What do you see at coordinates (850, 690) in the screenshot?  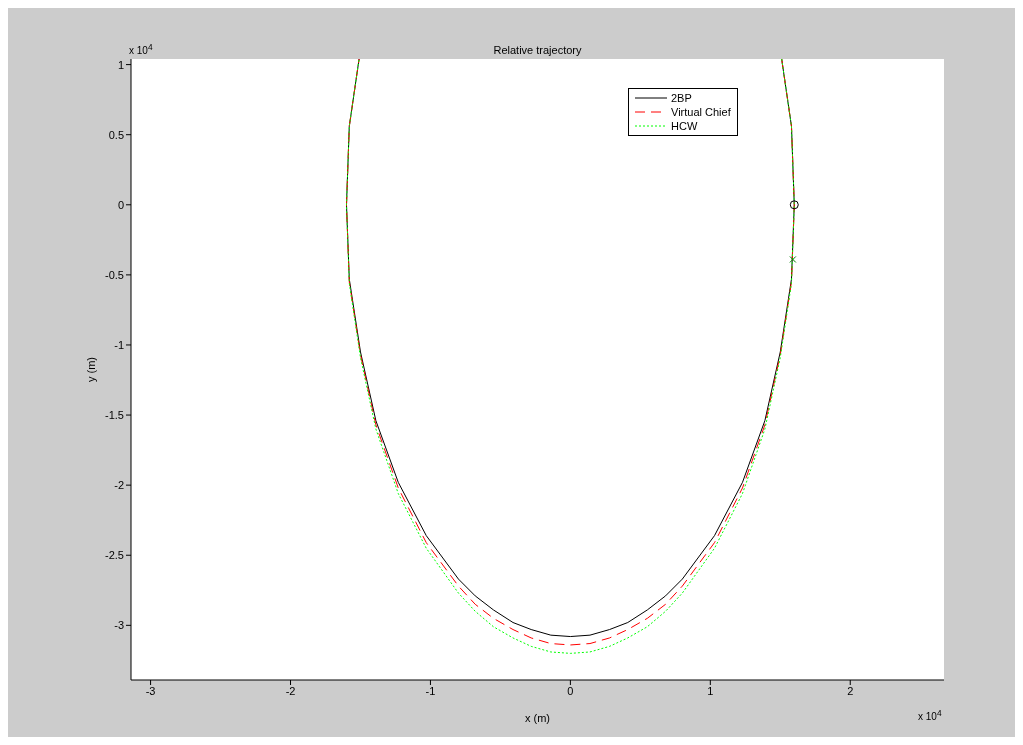 I see `x-tick-label: 2` at bounding box center [850, 690].